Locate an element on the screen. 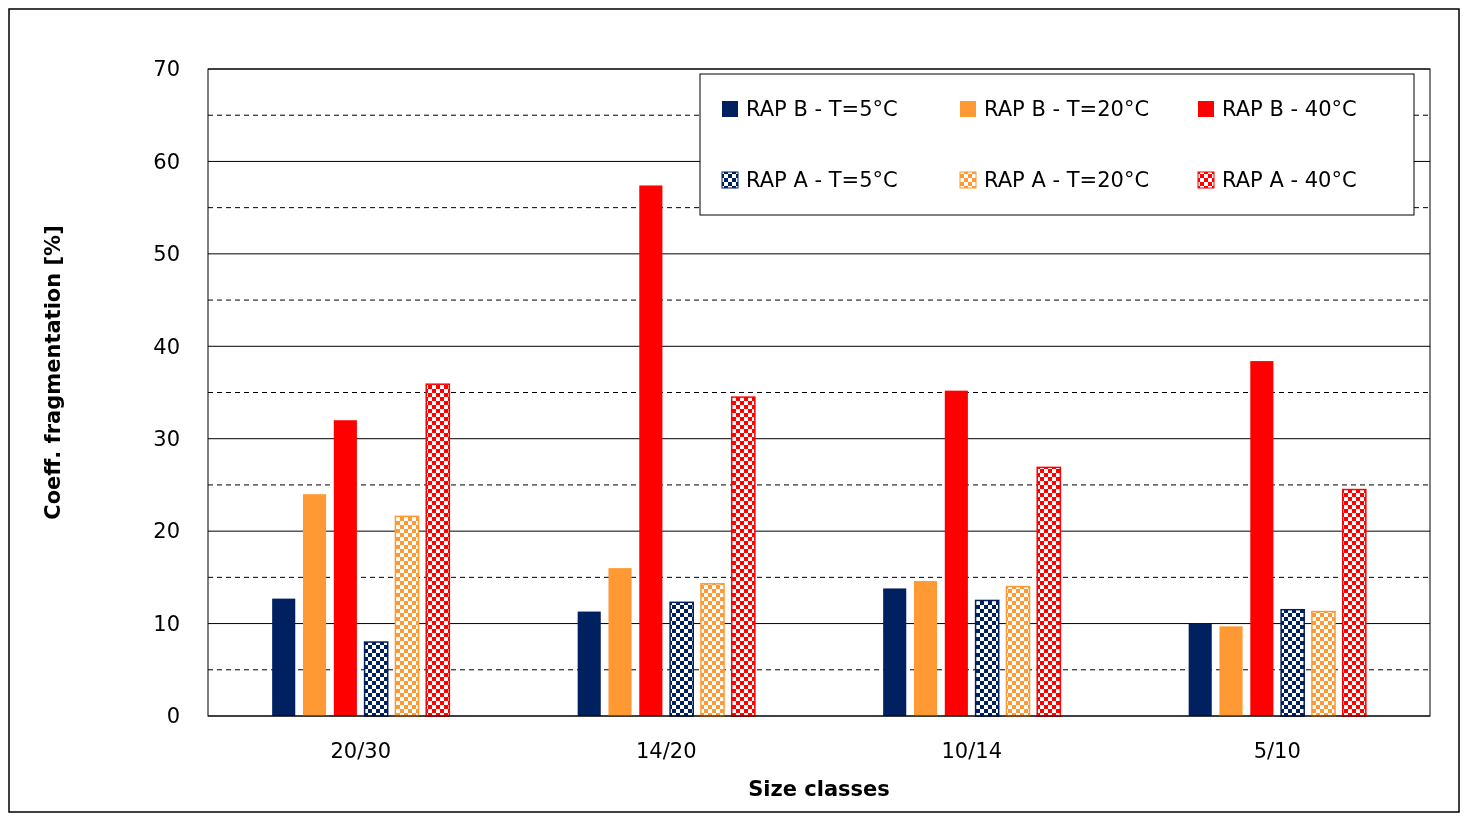 The image size is (1468, 821). legend-label: RAP B - T=20°C is located at coordinates (1067, 109).